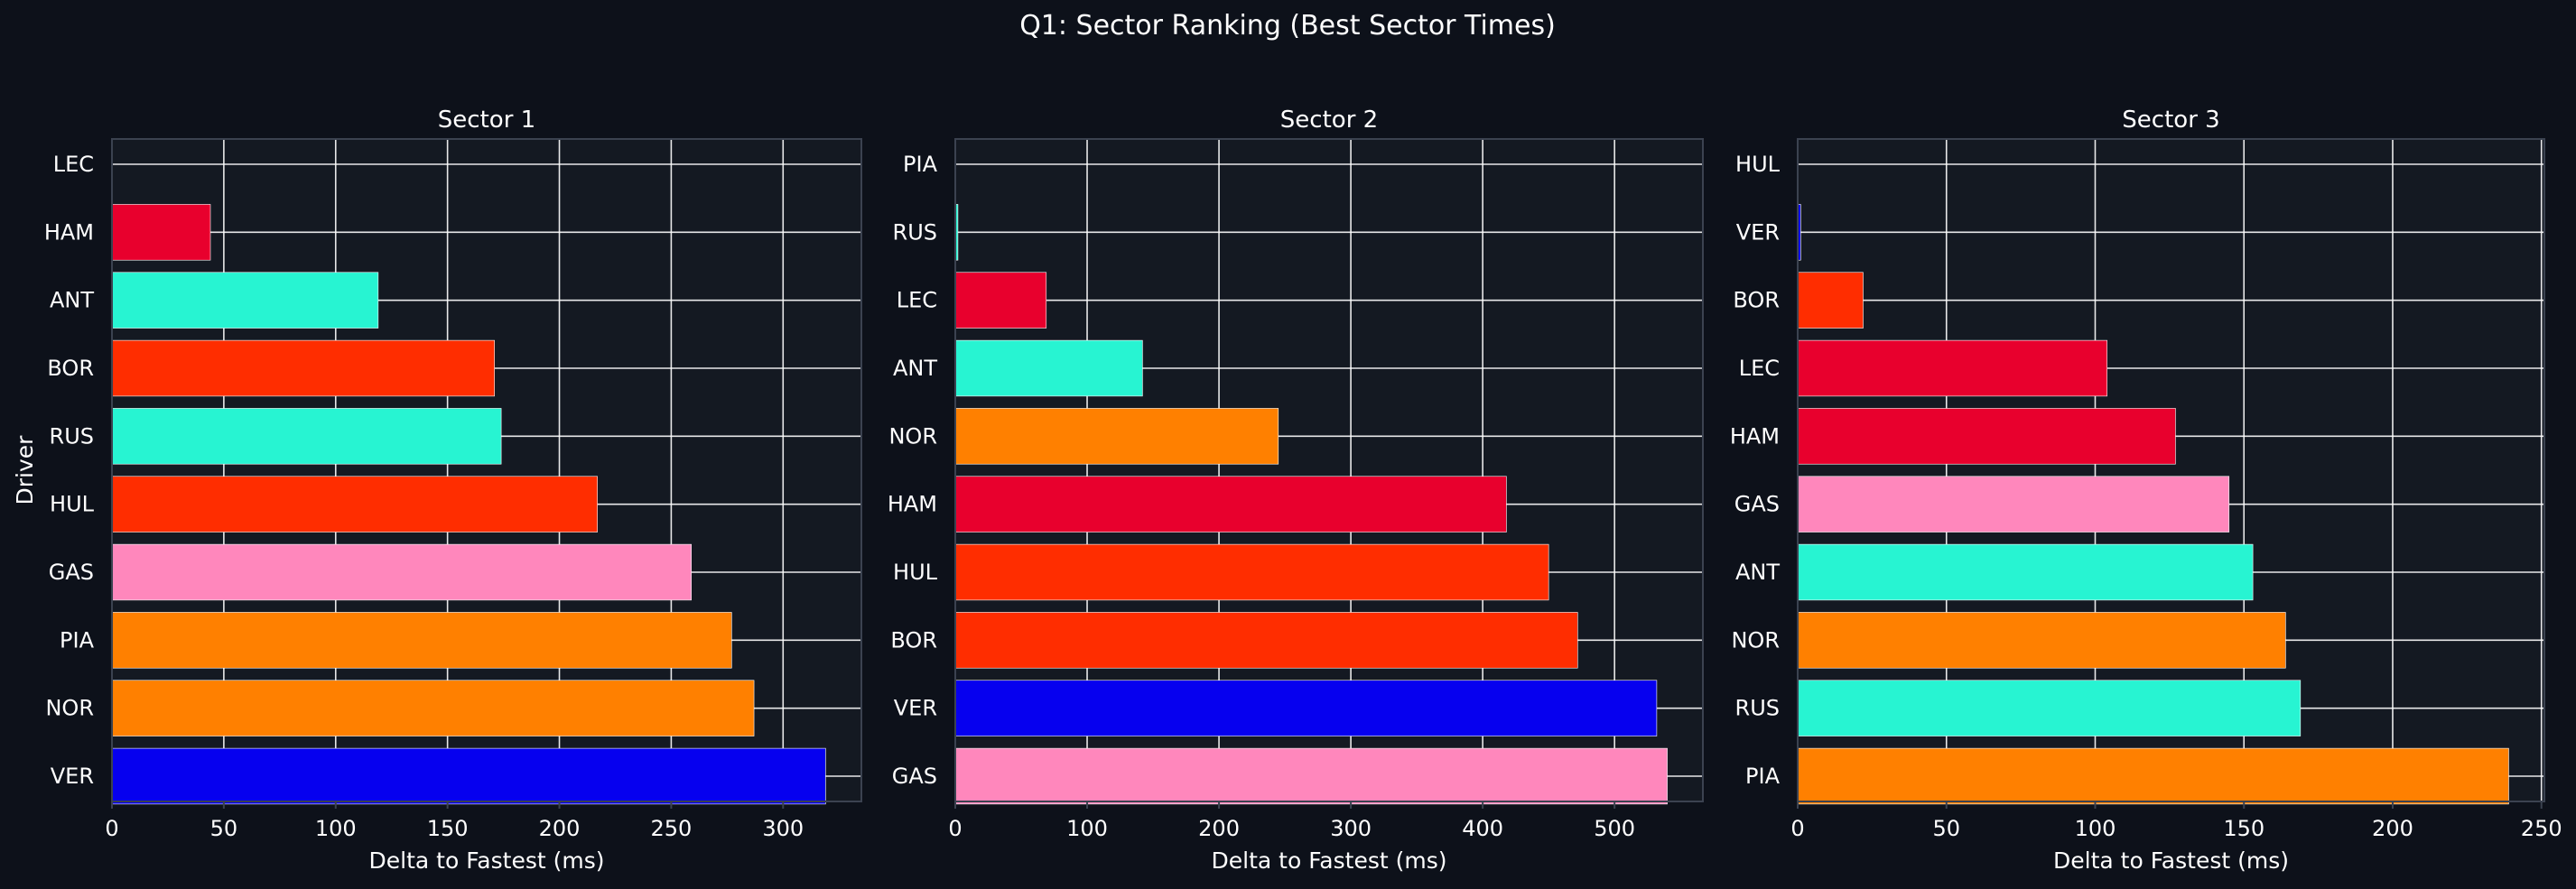 This screenshot has height=889, width=2576. What do you see at coordinates (1482, 829) in the screenshot?
I see `x-tick-label: 400` at bounding box center [1482, 829].